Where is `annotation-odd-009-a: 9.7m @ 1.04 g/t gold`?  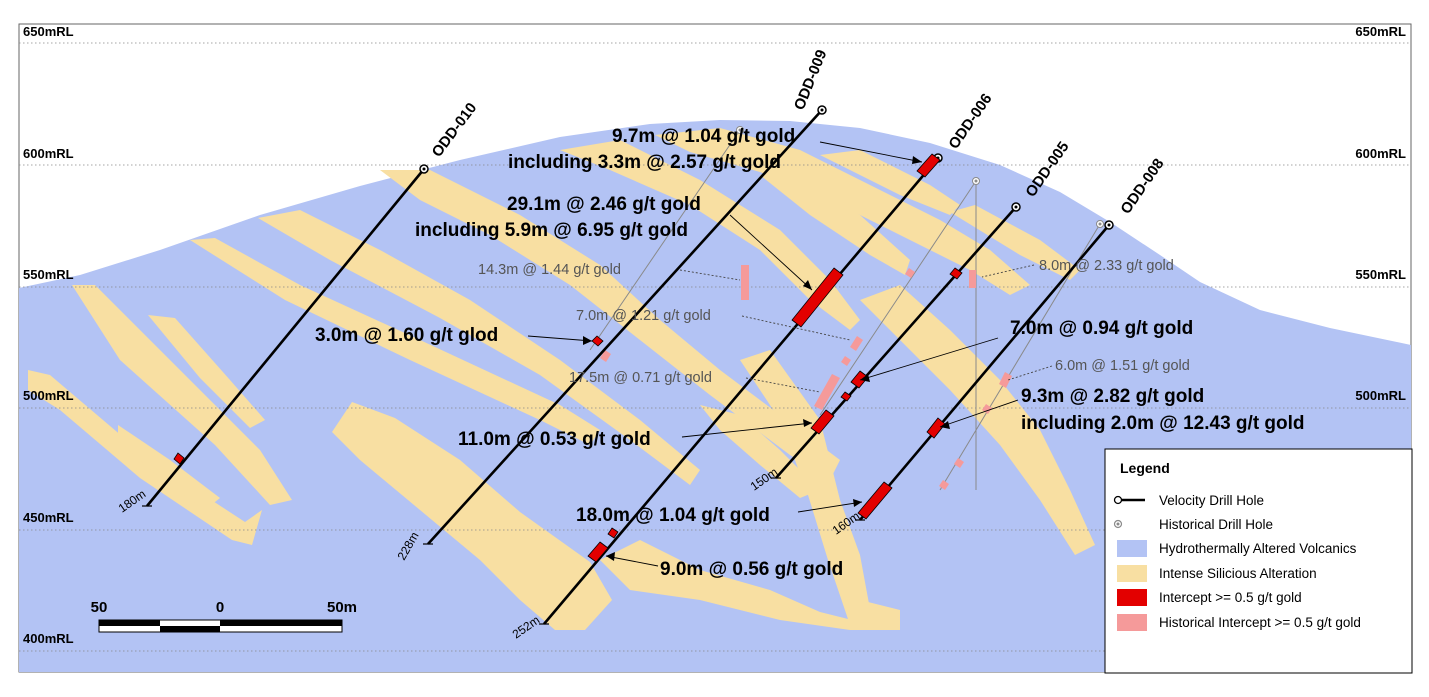 annotation-odd-009-a: 9.7m @ 1.04 g/t gold is located at coordinates (703, 136).